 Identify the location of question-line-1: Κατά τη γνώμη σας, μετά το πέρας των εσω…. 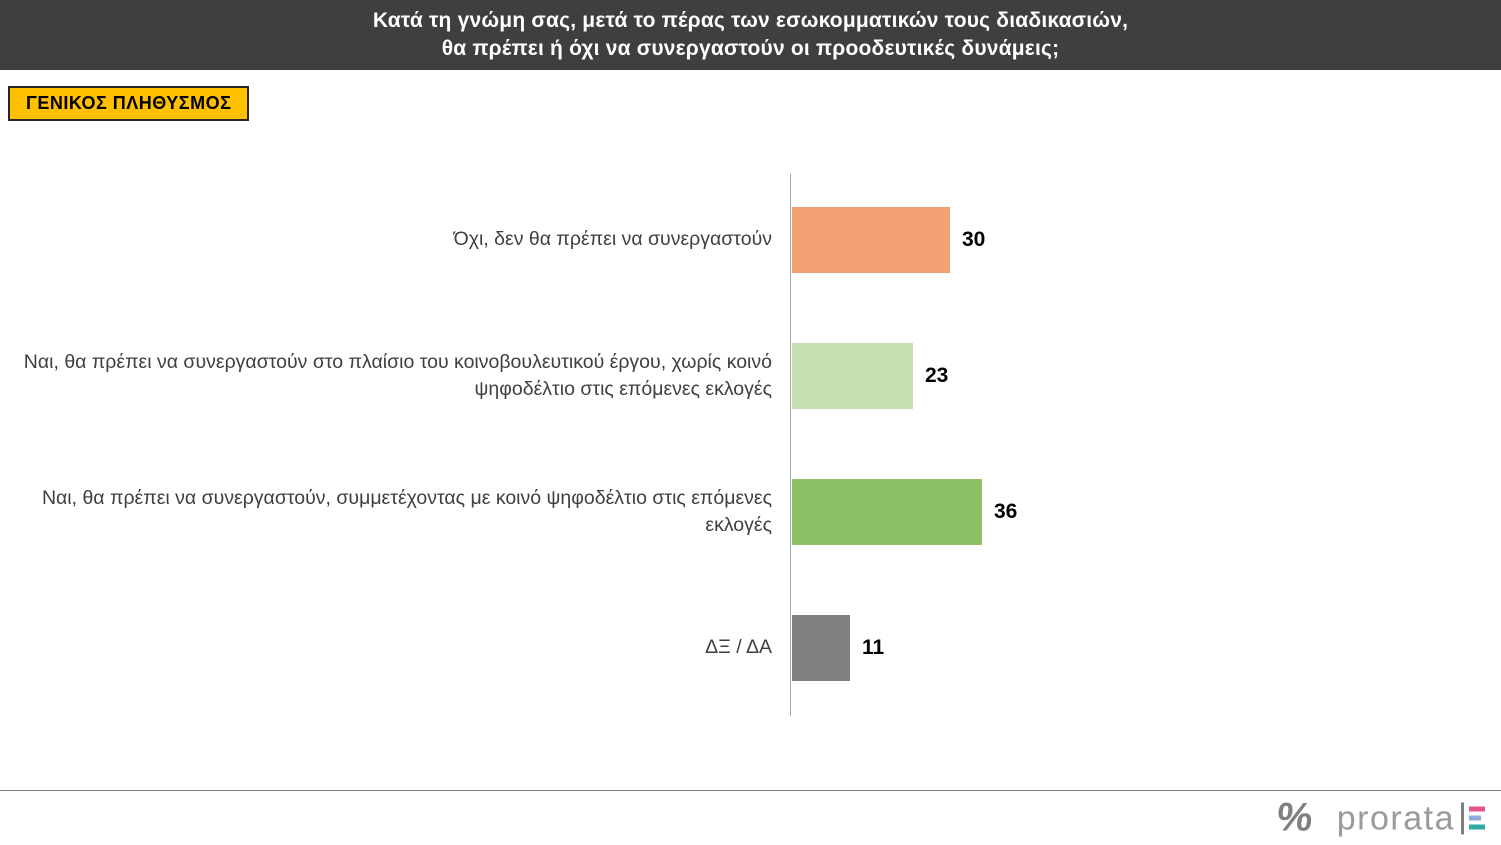
(750, 20).